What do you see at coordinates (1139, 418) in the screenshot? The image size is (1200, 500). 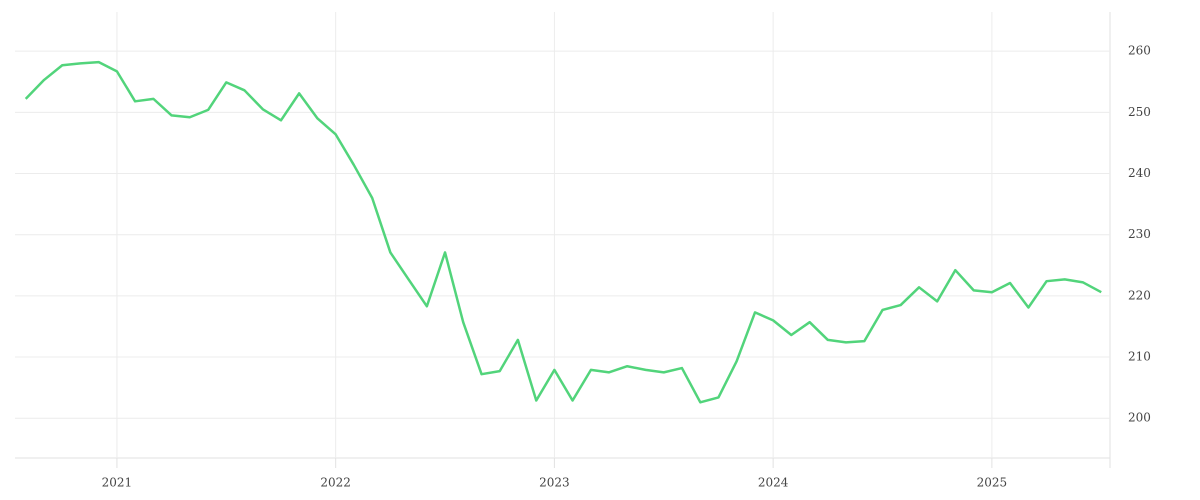 I see `y-tick-label: 200` at bounding box center [1139, 418].